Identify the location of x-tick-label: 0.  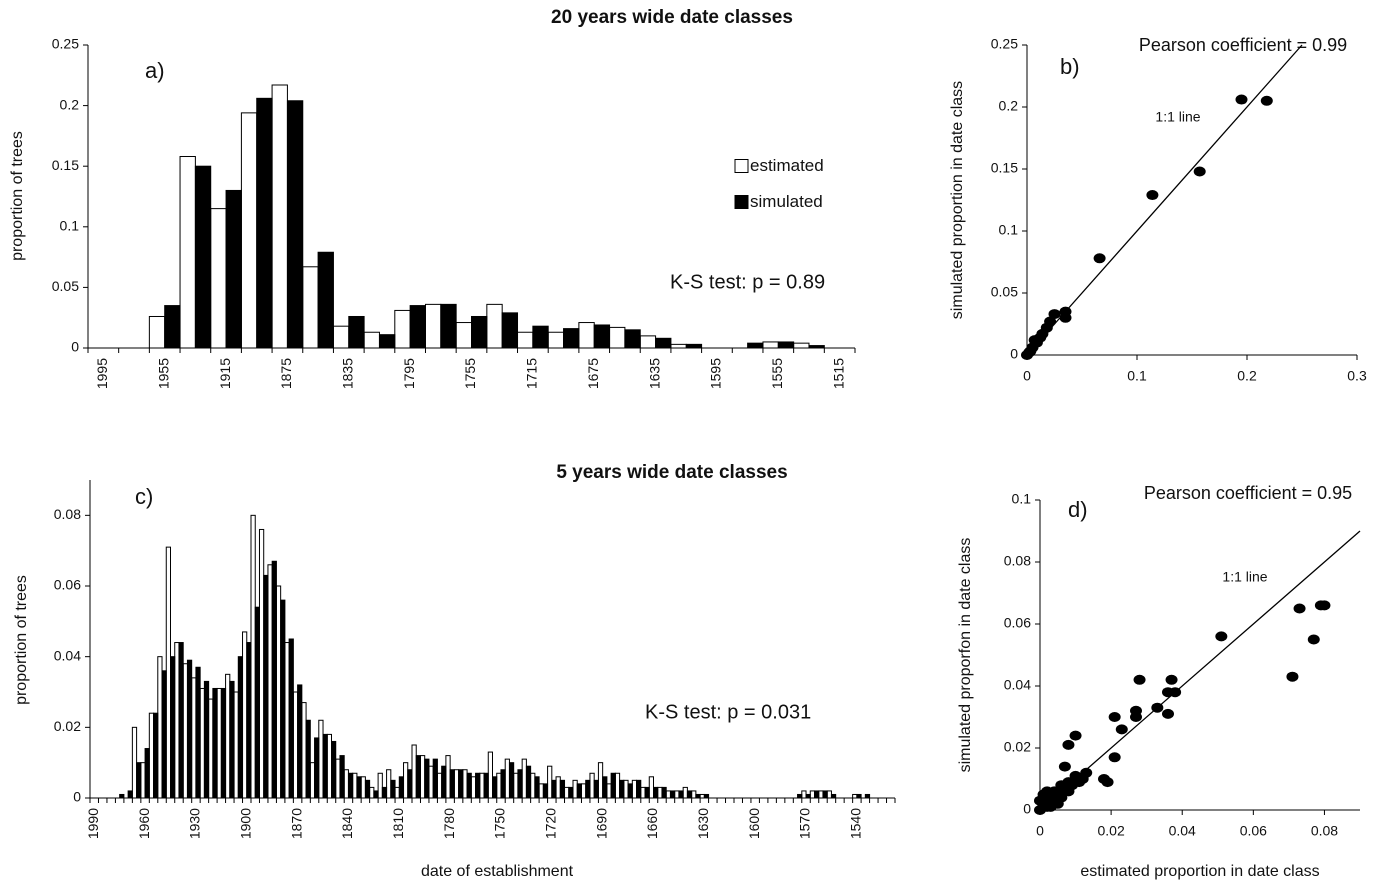
(1027, 376).